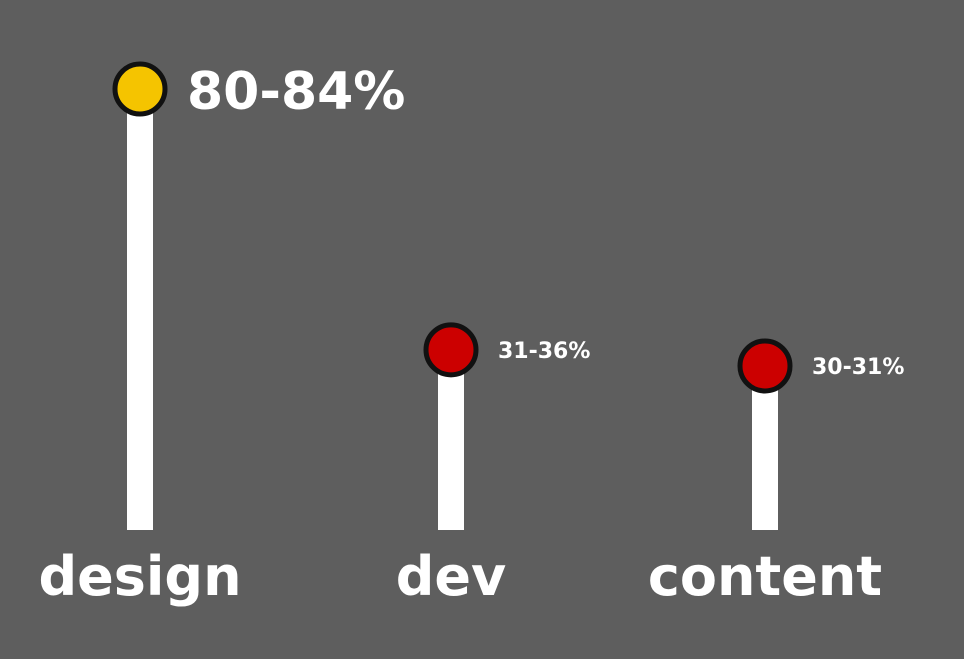 Image resolution: width=964 pixels, height=659 pixels. I want to click on category-label-dev: dev, so click(451, 576).